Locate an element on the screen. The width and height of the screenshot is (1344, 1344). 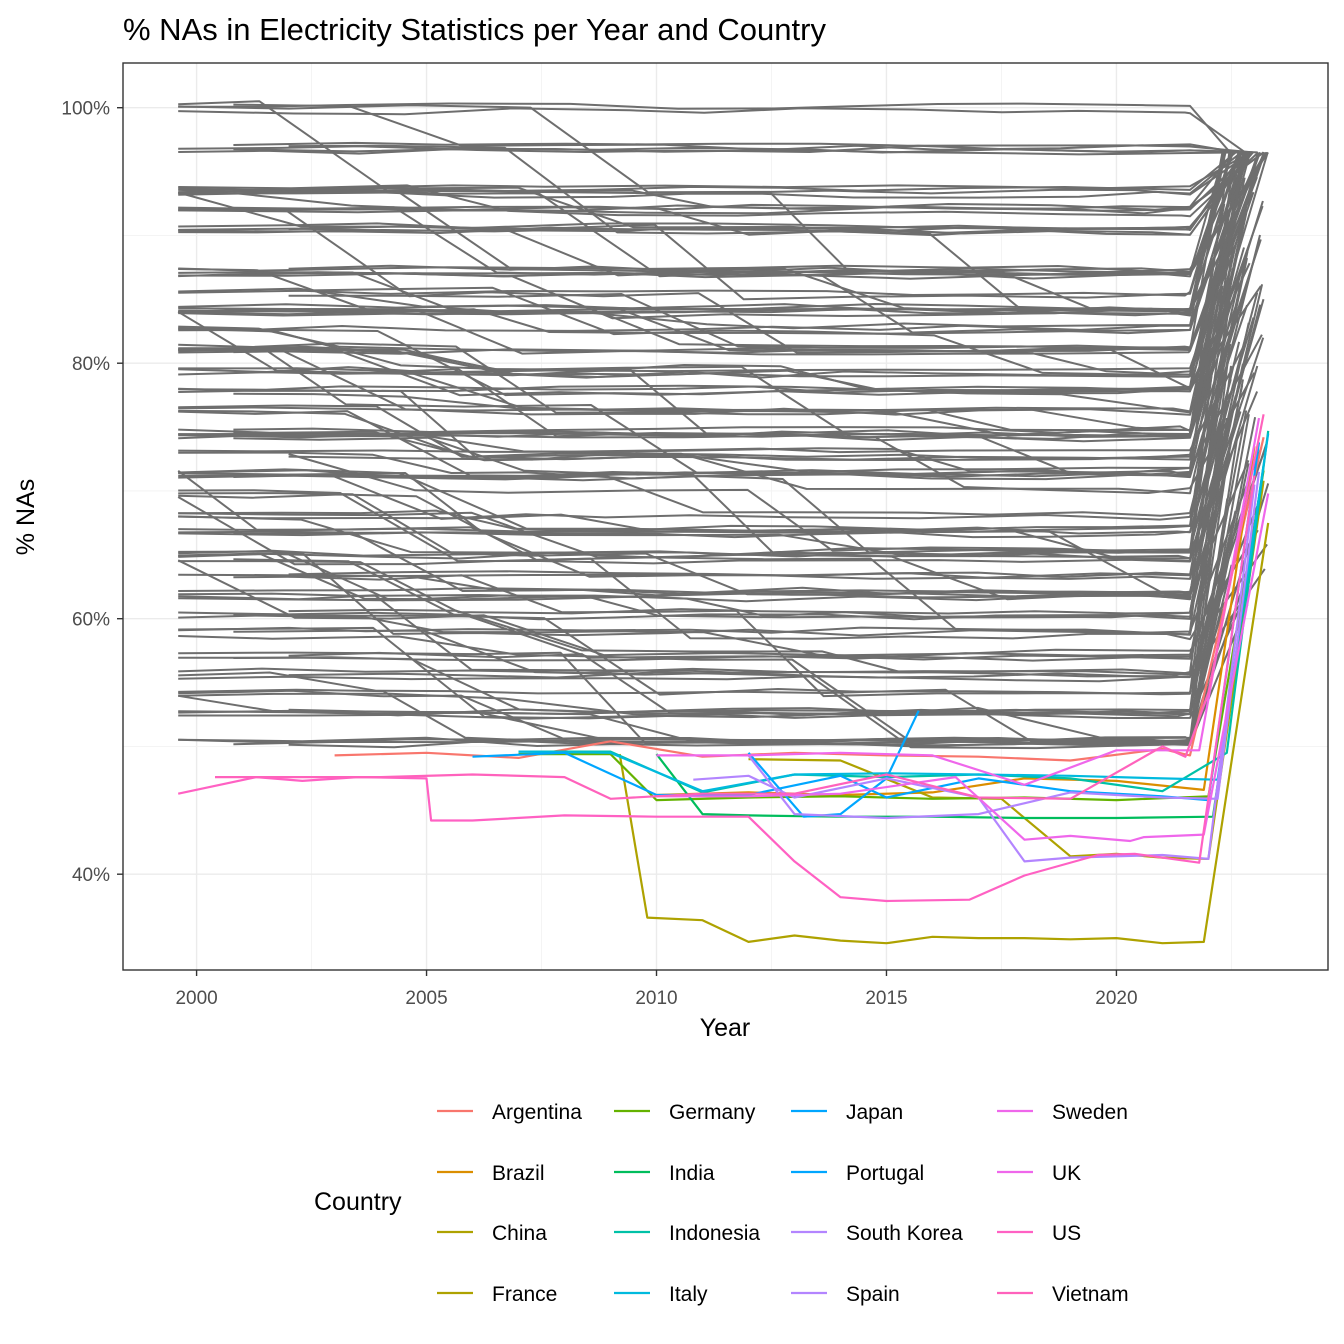
legend-item-vietnam: Vietnam is located at coordinates (1063, 1294).